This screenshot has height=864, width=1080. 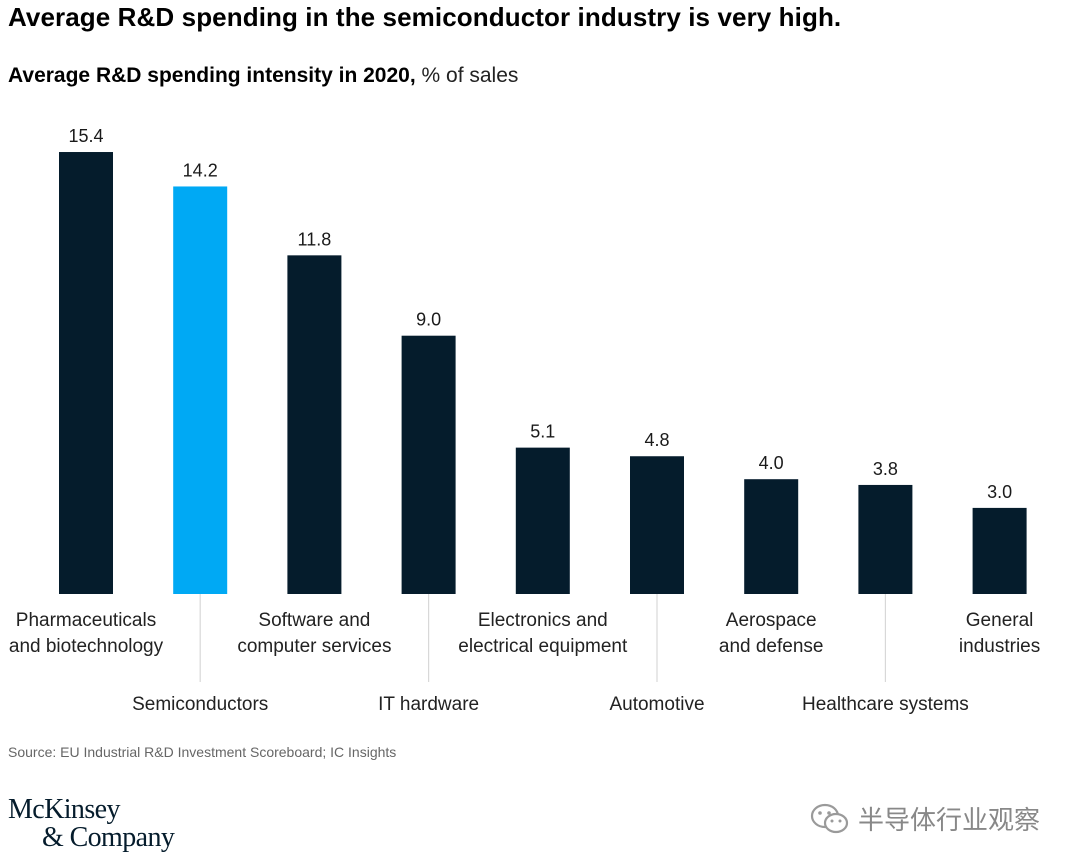 What do you see at coordinates (656, 440) in the screenshot?
I see `value-label: 4.8` at bounding box center [656, 440].